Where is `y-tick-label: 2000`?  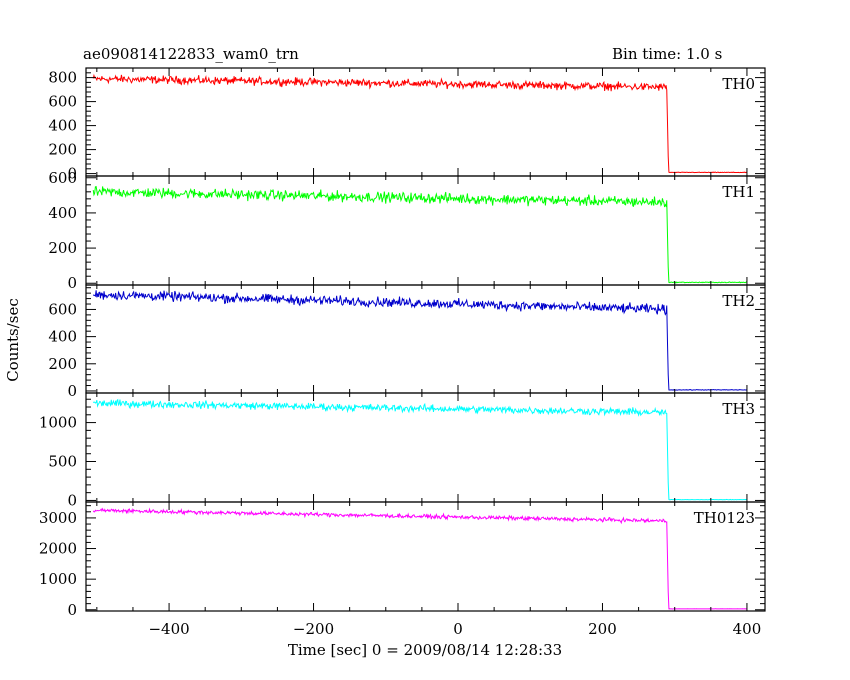 y-tick-label: 2000 is located at coordinates (58, 549).